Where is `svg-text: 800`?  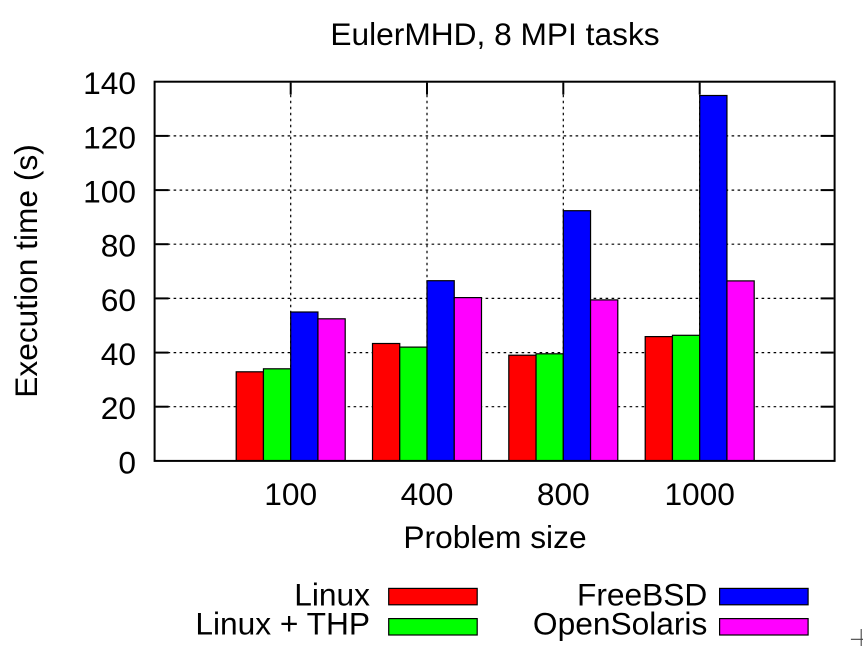 svg-text: 800 is located at coordinates (563, 494).